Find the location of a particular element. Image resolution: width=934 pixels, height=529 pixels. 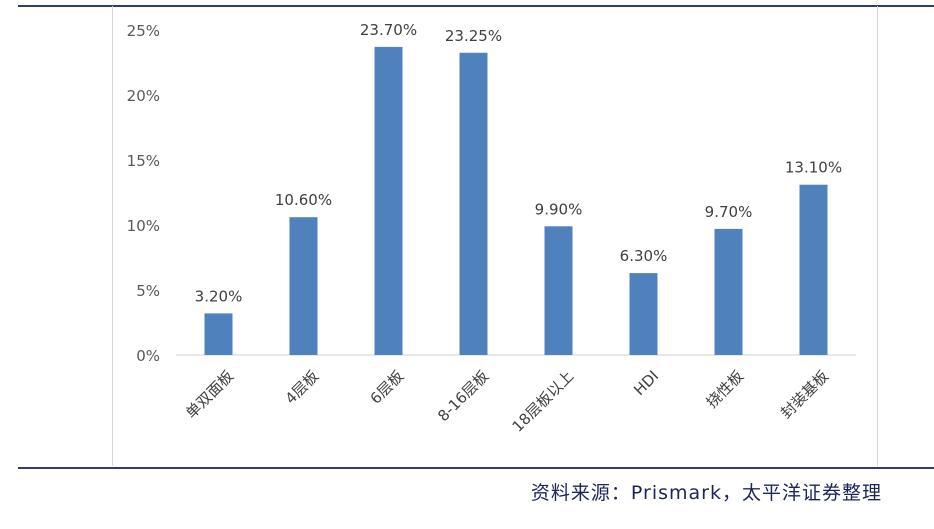

x-tick-label: 18层板以上 is located at coordinates (543, 401).